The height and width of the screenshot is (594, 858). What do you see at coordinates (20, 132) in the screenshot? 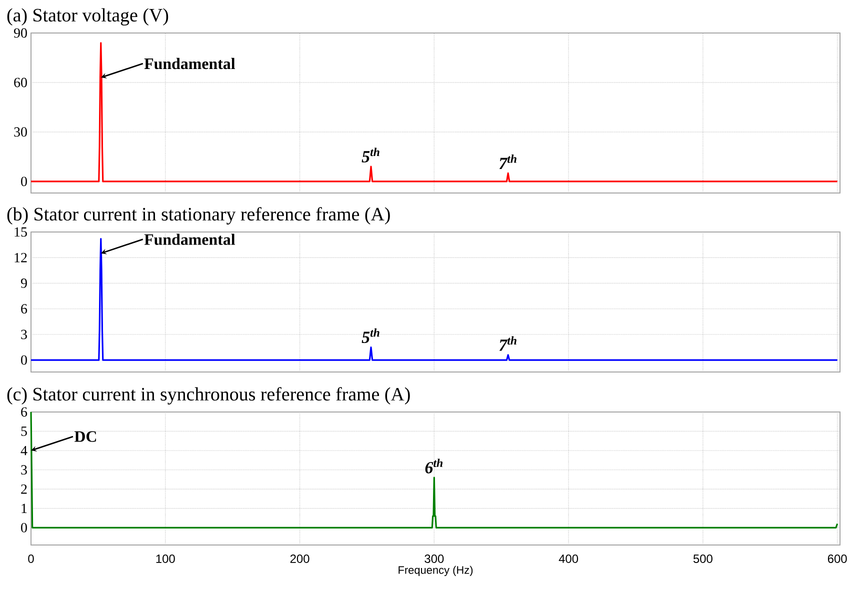
I see `y-tick-label: 30` at bounding box center [20, 132].